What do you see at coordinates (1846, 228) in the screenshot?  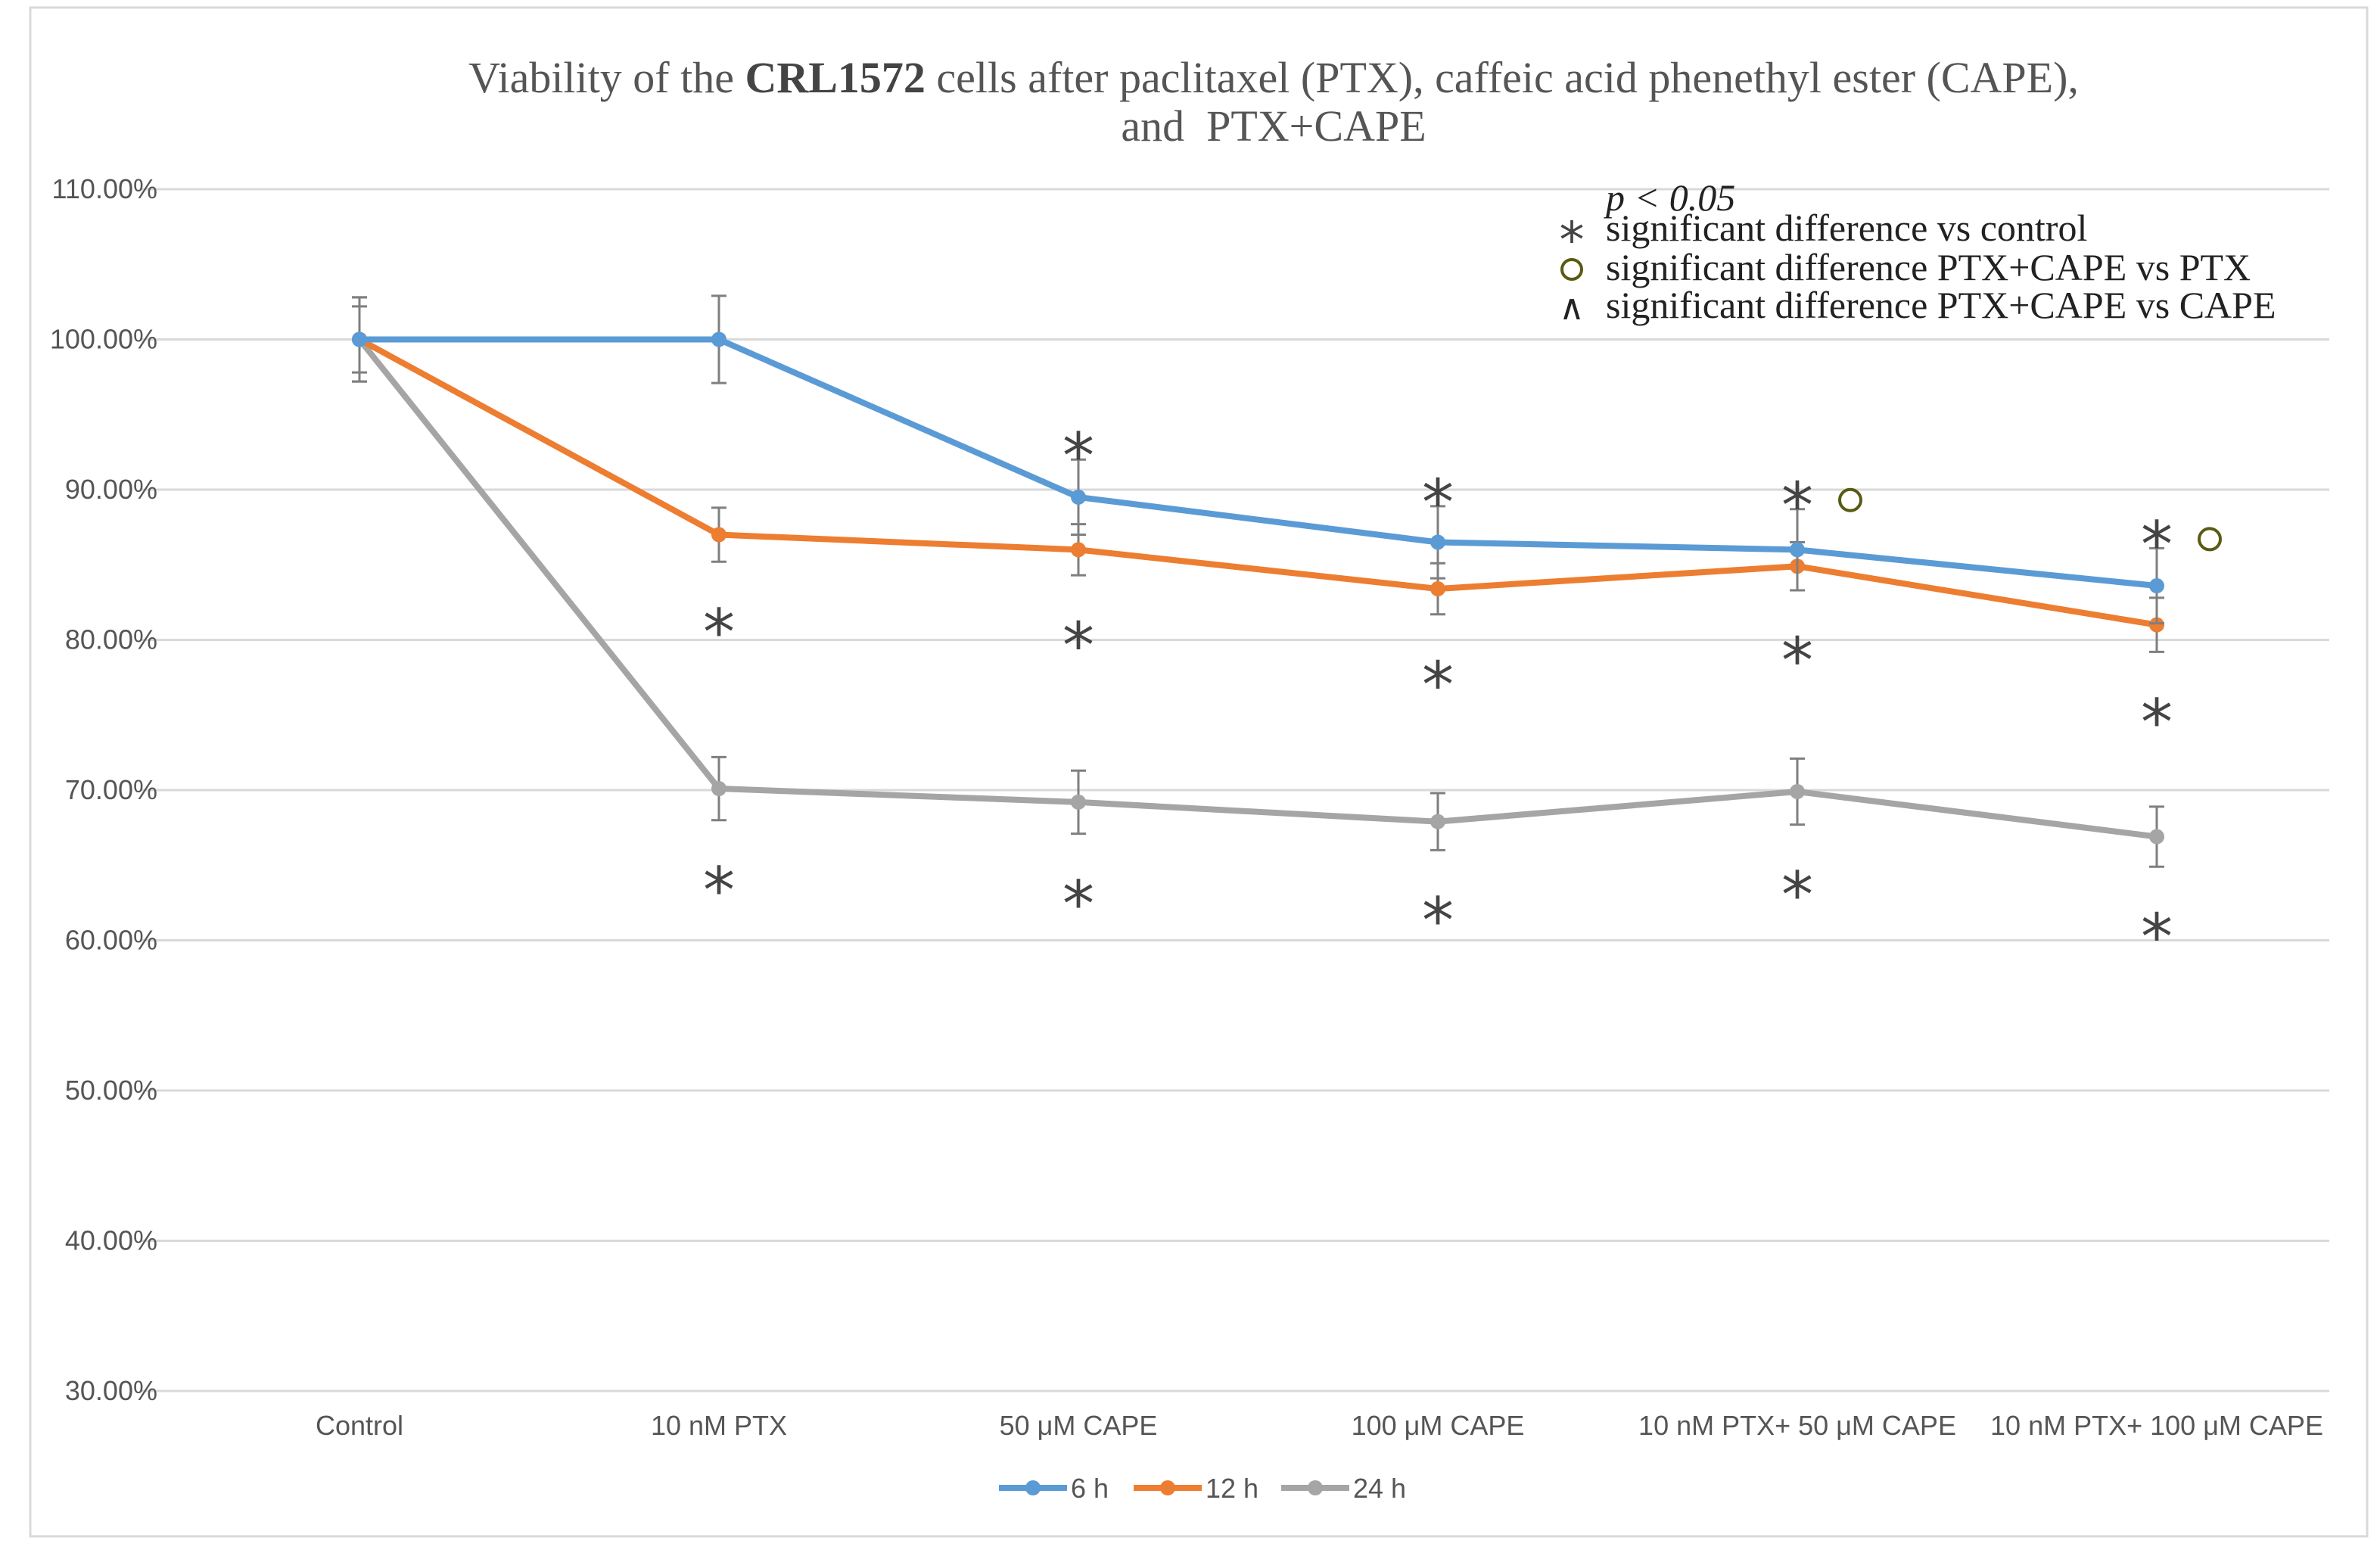 I see `significance-legend-text: significant difference vs control` at bounding box center [1846, 228].